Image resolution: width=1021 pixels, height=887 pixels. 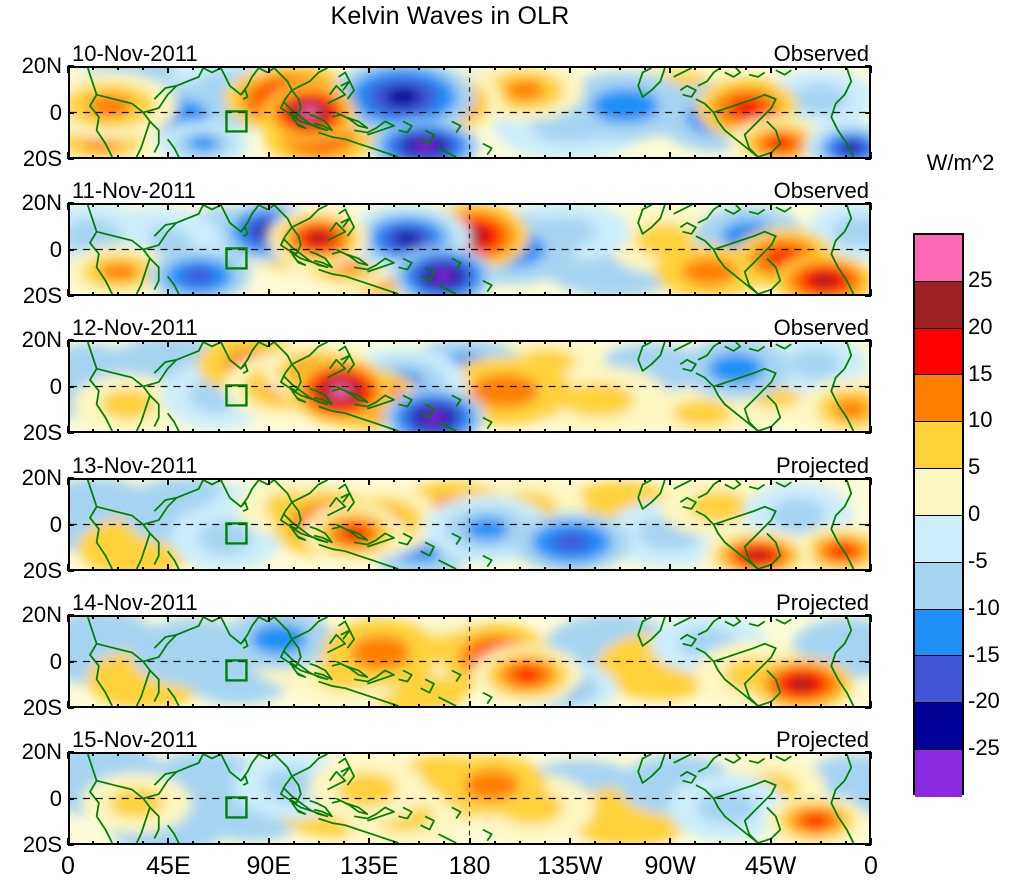 What do you see at coordinates (469, 466) in the screenshot?
I see `panel-header: 13-Nov-2011 Projected` at bounding box center [469, 466].